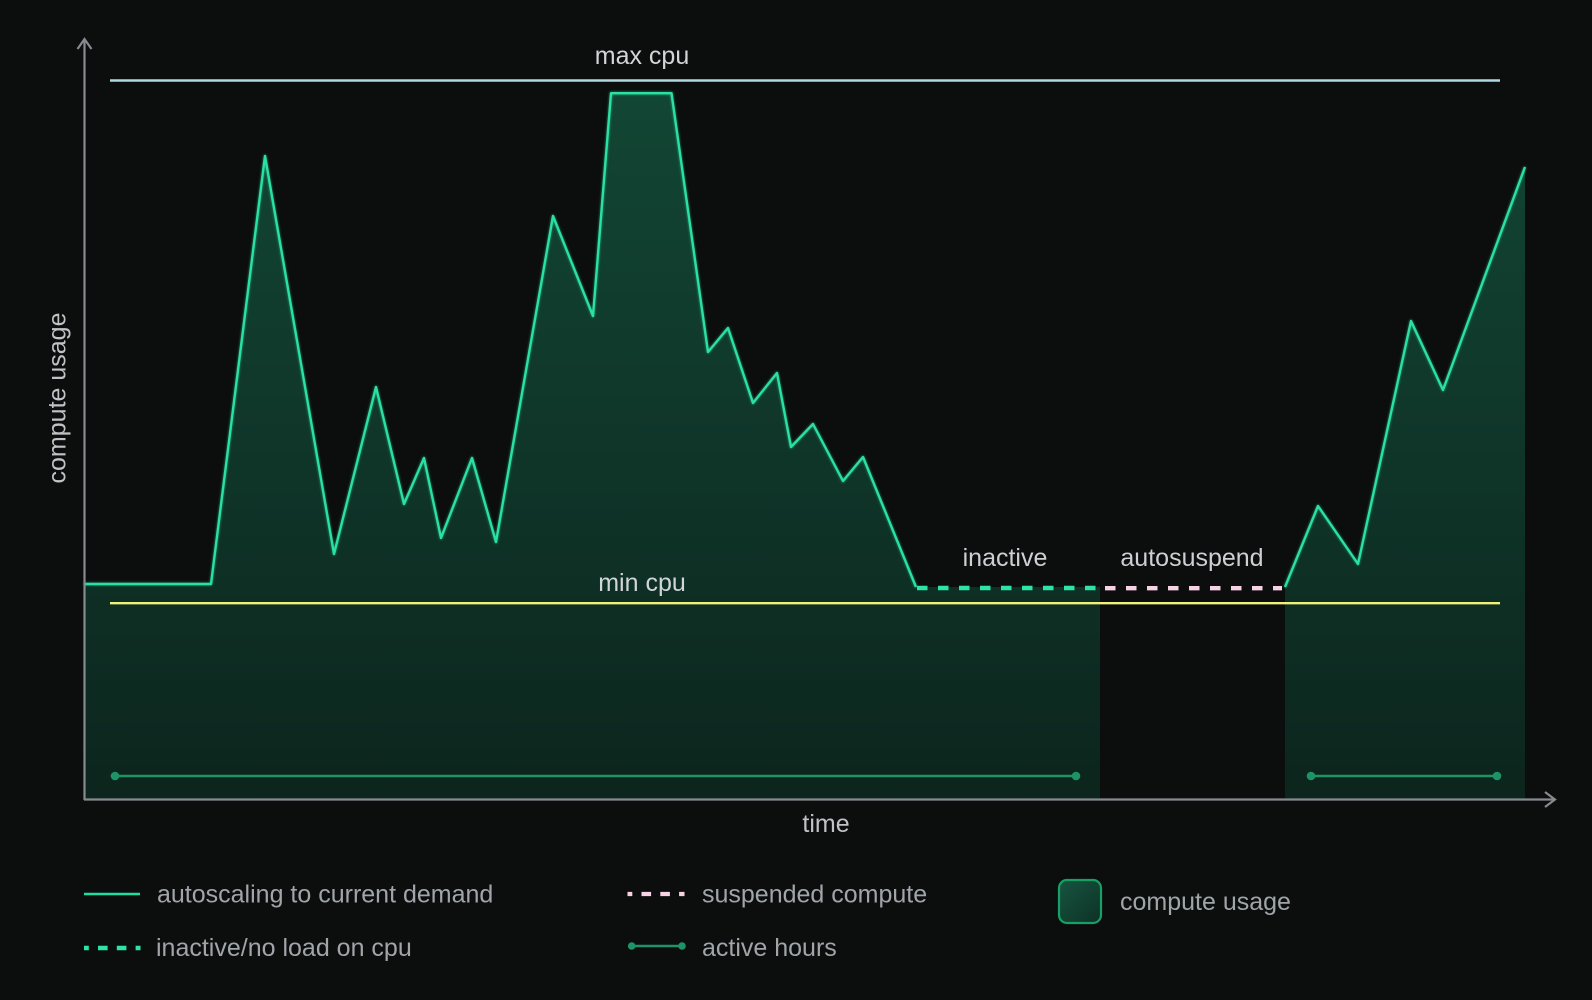  What do you see at coordinates (1191, 558) in the screenshot?
I see `svg-text: autosuspend` at bounding box center [1191, 558].